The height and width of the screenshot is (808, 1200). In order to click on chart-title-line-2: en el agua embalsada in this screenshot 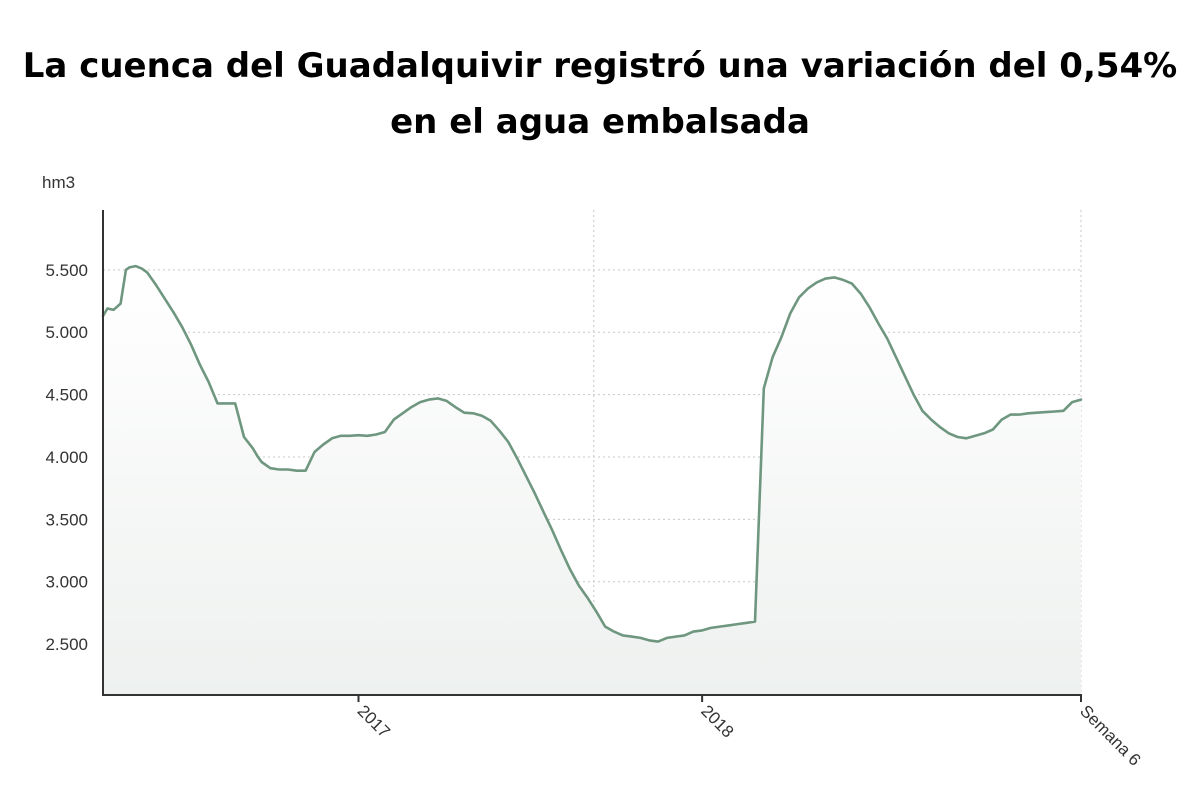, I will do `click(600, 122)`.